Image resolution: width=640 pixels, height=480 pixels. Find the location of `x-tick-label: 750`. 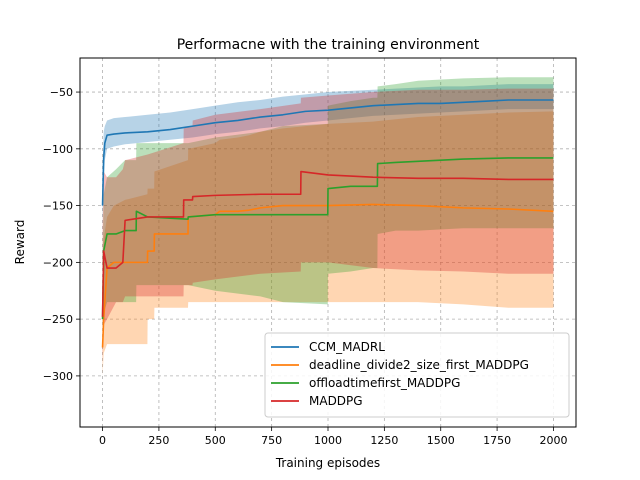

x-tick-label: 750 is located at coordinates (271, 440).